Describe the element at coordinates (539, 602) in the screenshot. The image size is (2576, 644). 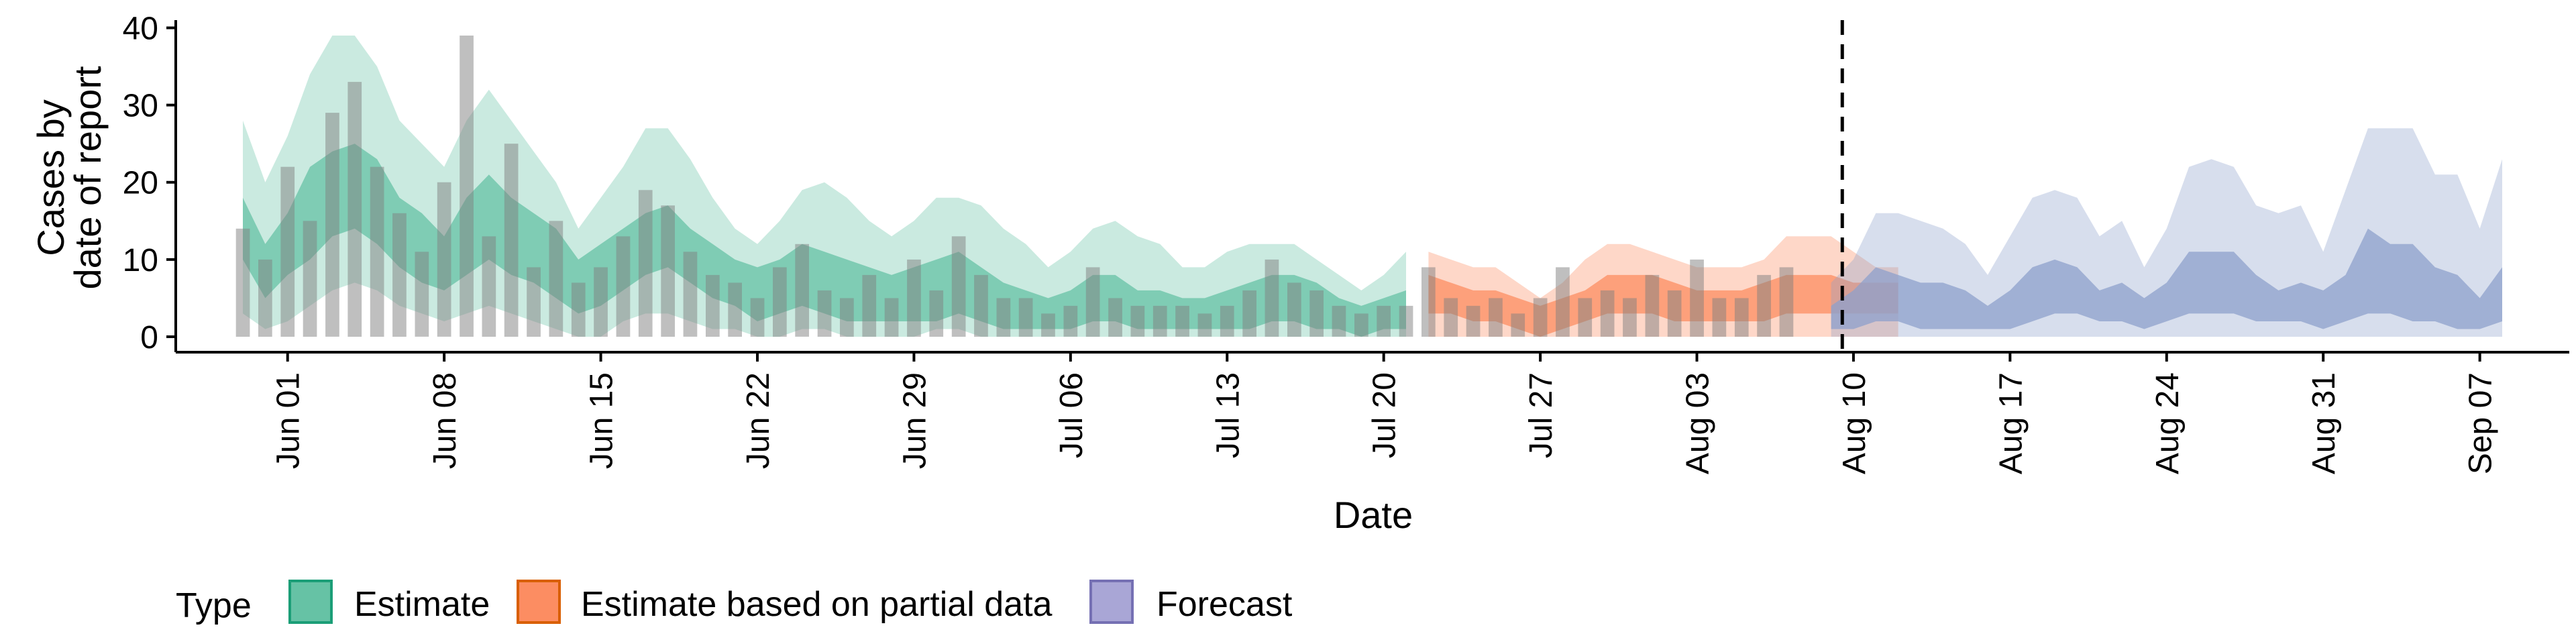
I see `legend-swatch-partial` at that location.